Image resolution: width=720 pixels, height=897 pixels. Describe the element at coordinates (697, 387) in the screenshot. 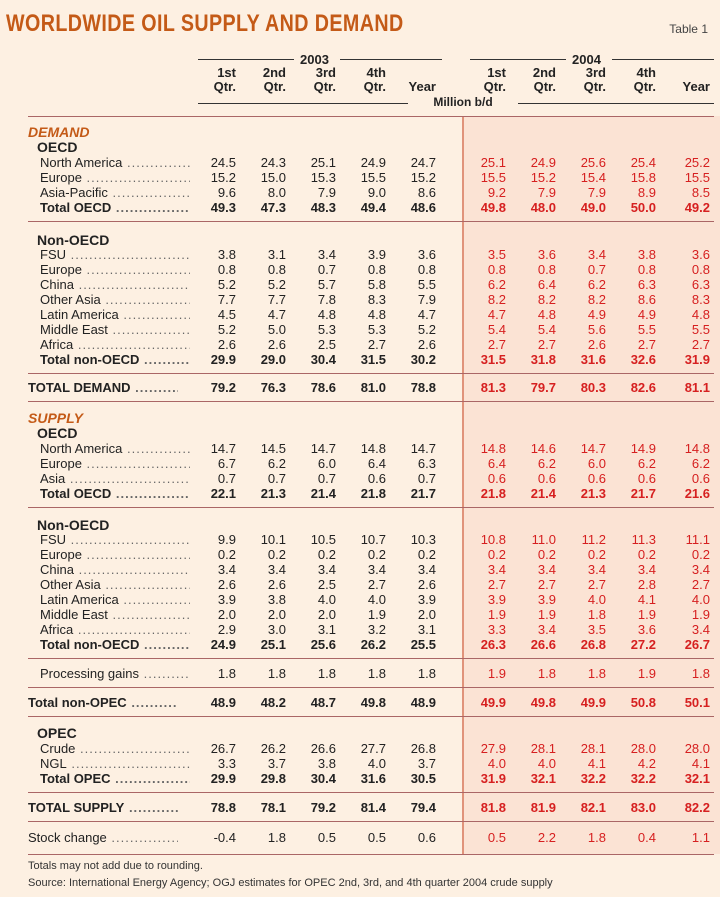

I see `cell-value: 81.1` at that location.